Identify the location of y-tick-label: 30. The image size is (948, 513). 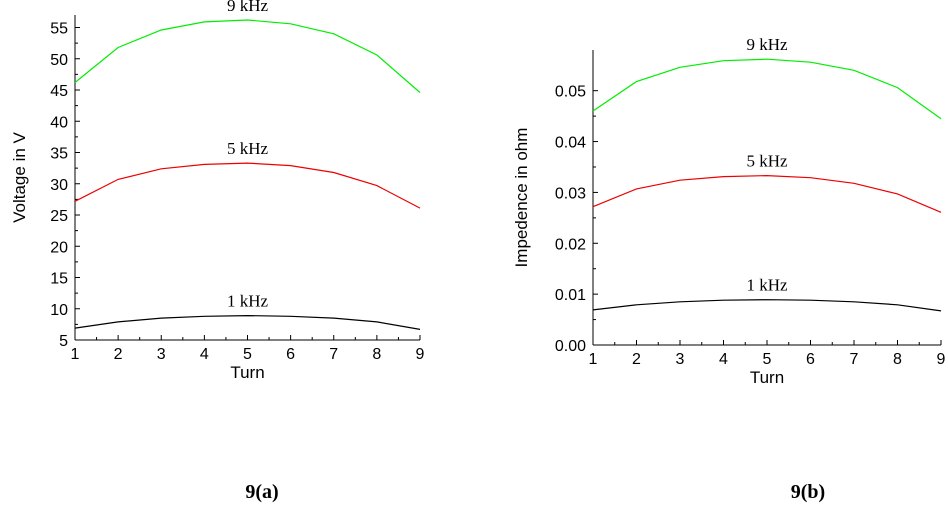
(59, 185).